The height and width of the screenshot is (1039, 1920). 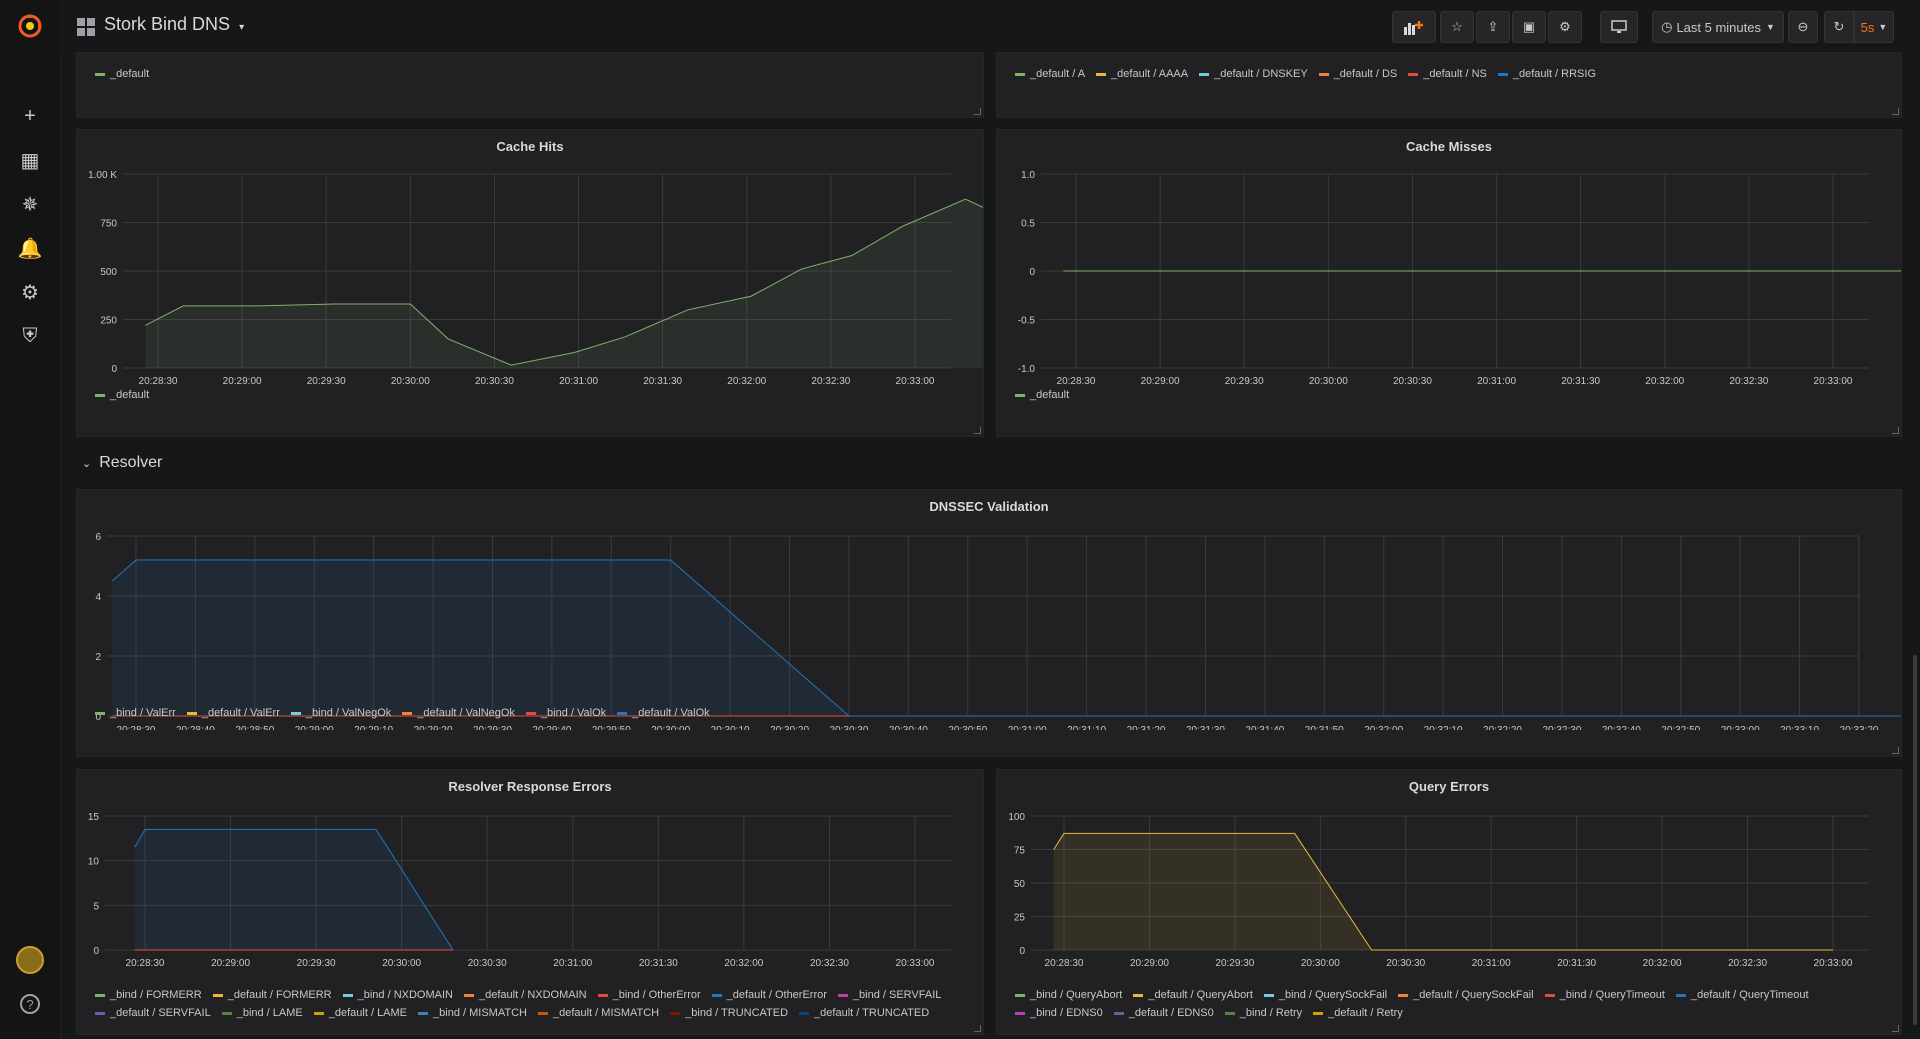 I want to click on legend-item: _default / RRSIG, so click(x=1546, y=74).